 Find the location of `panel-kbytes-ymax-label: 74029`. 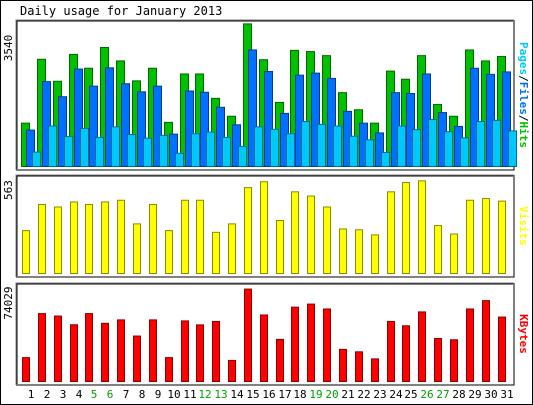

panel-kbytes-ymax-label: 74029 is located at coordinates (8, 302).